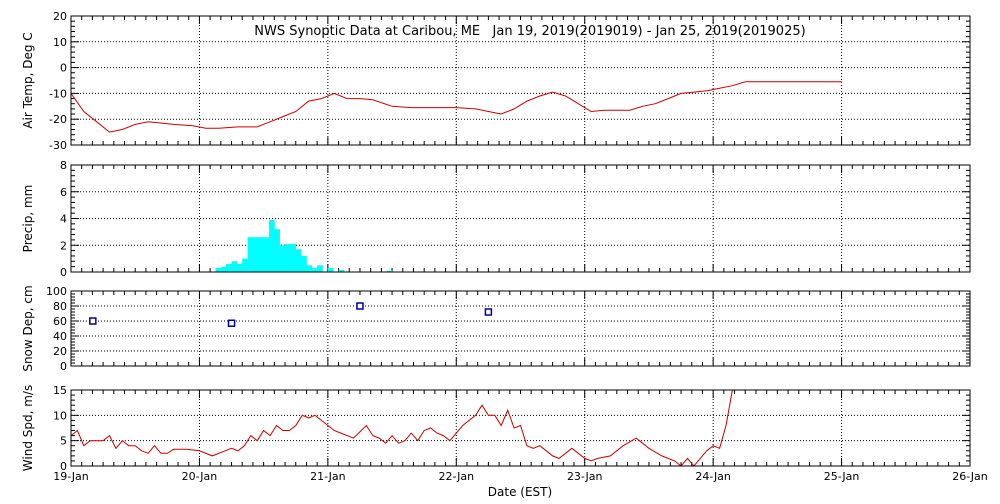 The image size is (1000, 504). Describe the element at coordinates (970, 476) in the screenshot. I see `x-tick-label: 26-Jan` at that location.